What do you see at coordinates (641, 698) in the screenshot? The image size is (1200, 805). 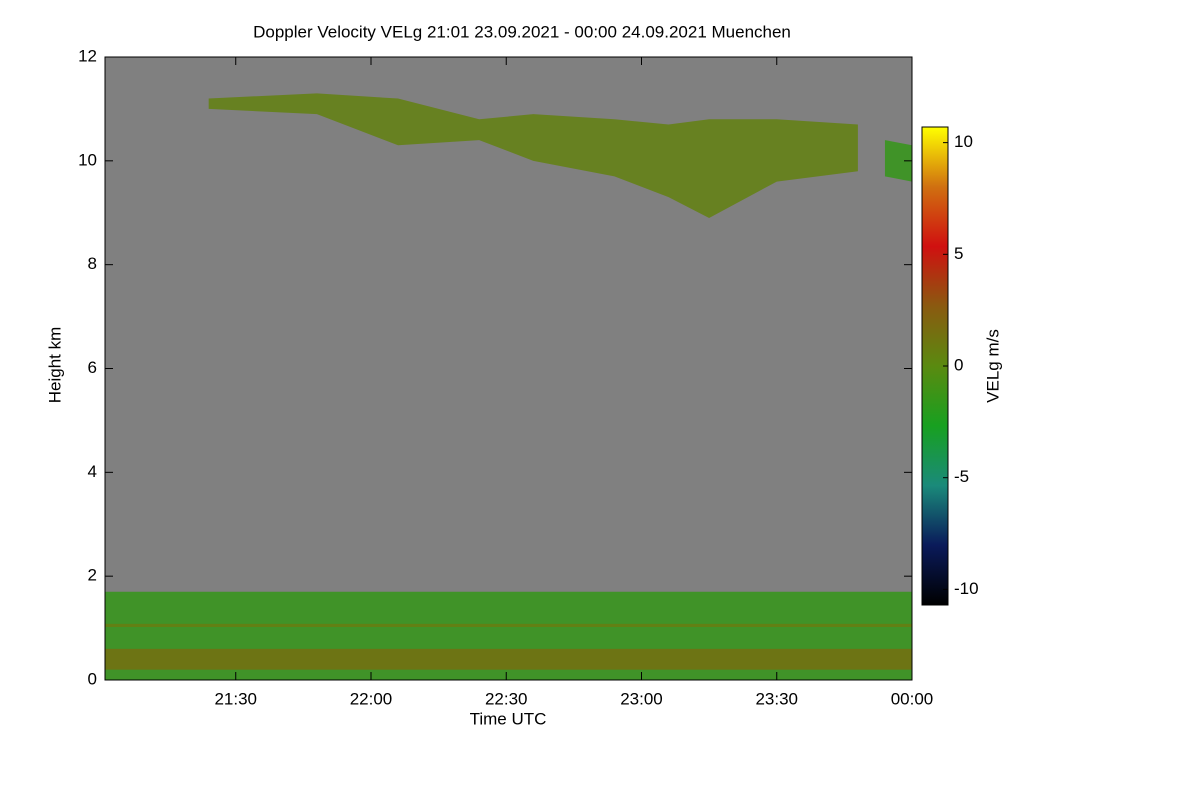 I see `x-tick-label: 23:00` at bounding box center [641, 698].